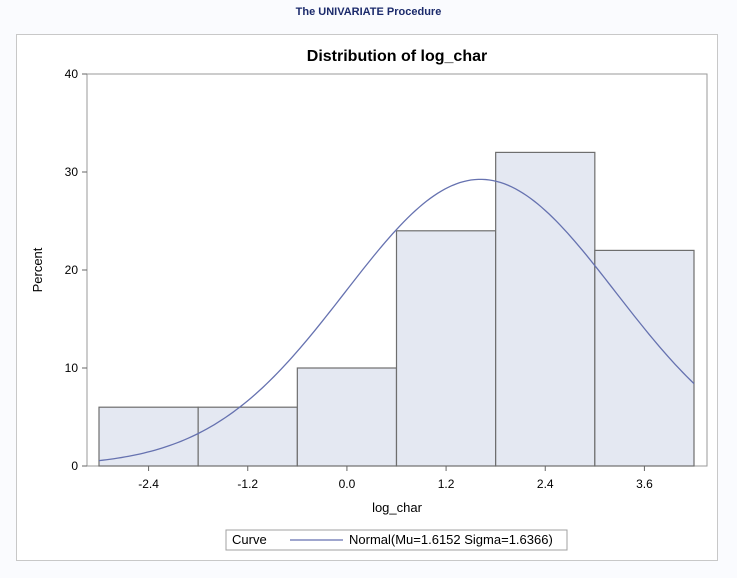 The height and width of the screenshot is (578, 737). What do you see at coordinates (72, 172) in the screenshot?
I see `y-tick-label: 30` at bounding box center [72, 172].